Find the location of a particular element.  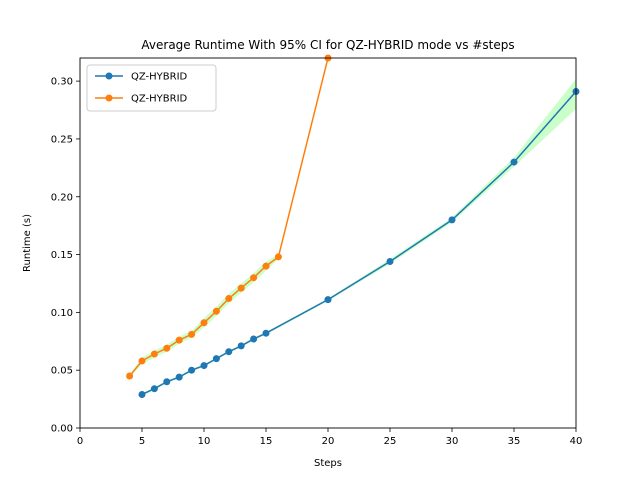

y-tick-label: 0.00 is located at coordinates (62, 429).